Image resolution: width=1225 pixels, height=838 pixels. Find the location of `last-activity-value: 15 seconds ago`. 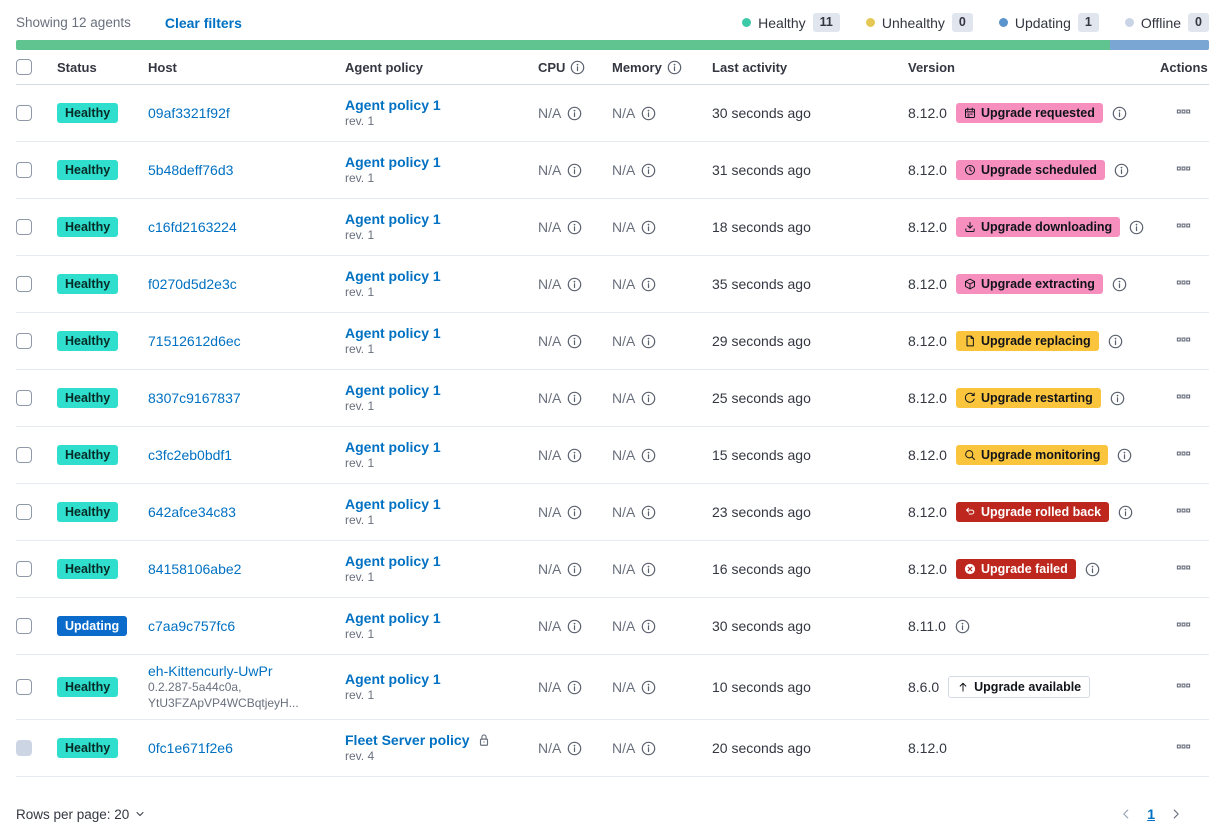

last-activity-value: 15 seconds ago is located at coordinates (761, 455).